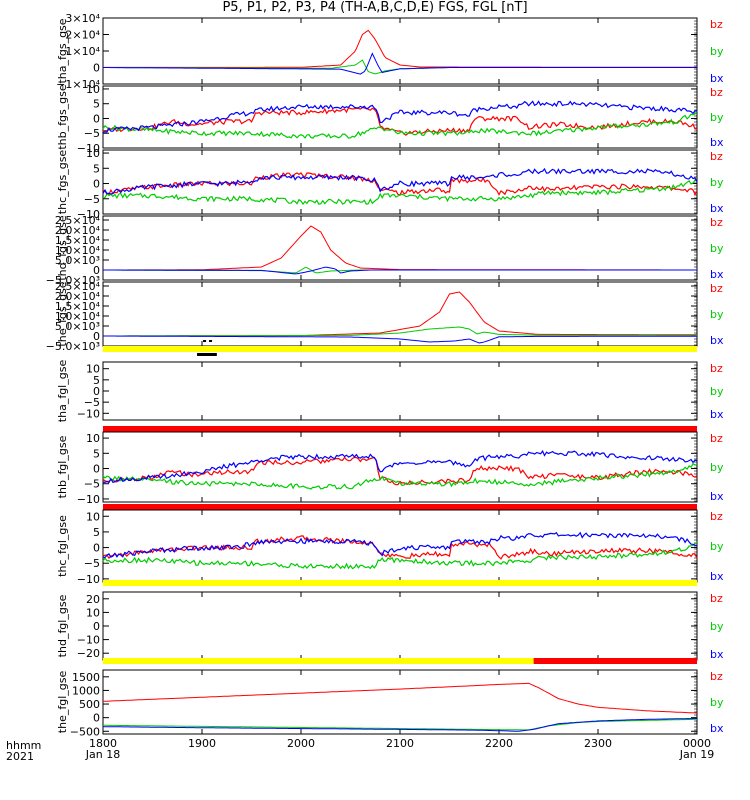 This screenshot has height=800, width=750. I want to click on y-axis-label: tha_fgl_gse, so click(62, 391).